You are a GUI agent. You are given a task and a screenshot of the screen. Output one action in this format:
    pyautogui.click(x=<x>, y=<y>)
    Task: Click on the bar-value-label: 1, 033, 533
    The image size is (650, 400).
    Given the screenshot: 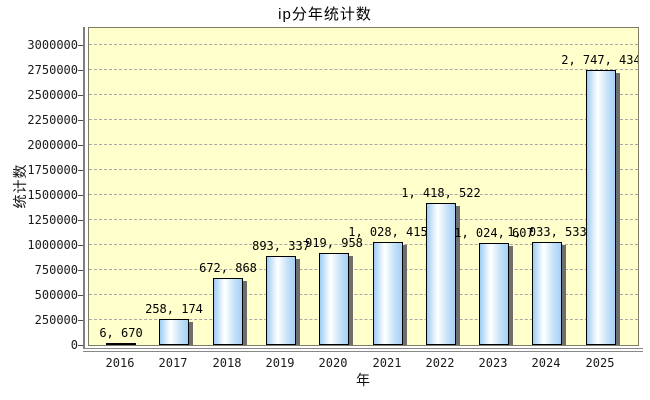 What is the action you would take?
    pyautogui.click(x=547, y=232)
    